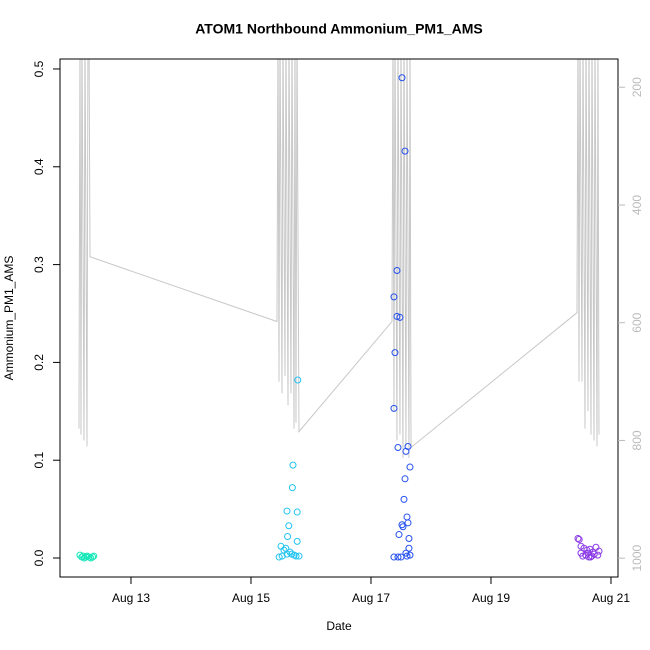 This screenshot has height=650, width=650. I want to click on y2-tick-label: 400, so click(637, 205).